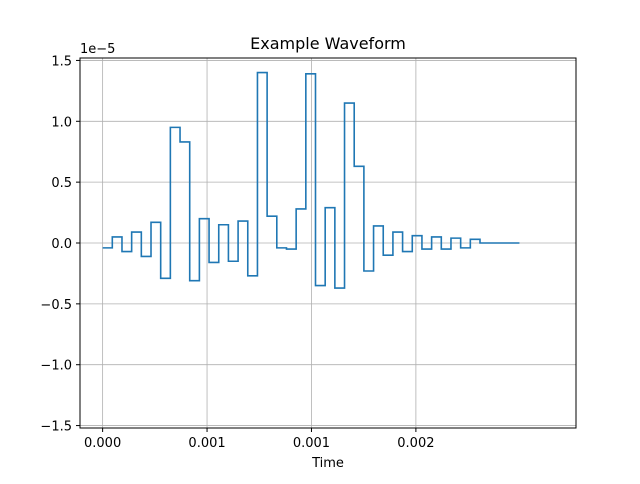 This screenshot has height=484, width=640. Describe the element at coordinates (102, 443) in the screenshot. I see `x-tick-label: 0.000` at that location.